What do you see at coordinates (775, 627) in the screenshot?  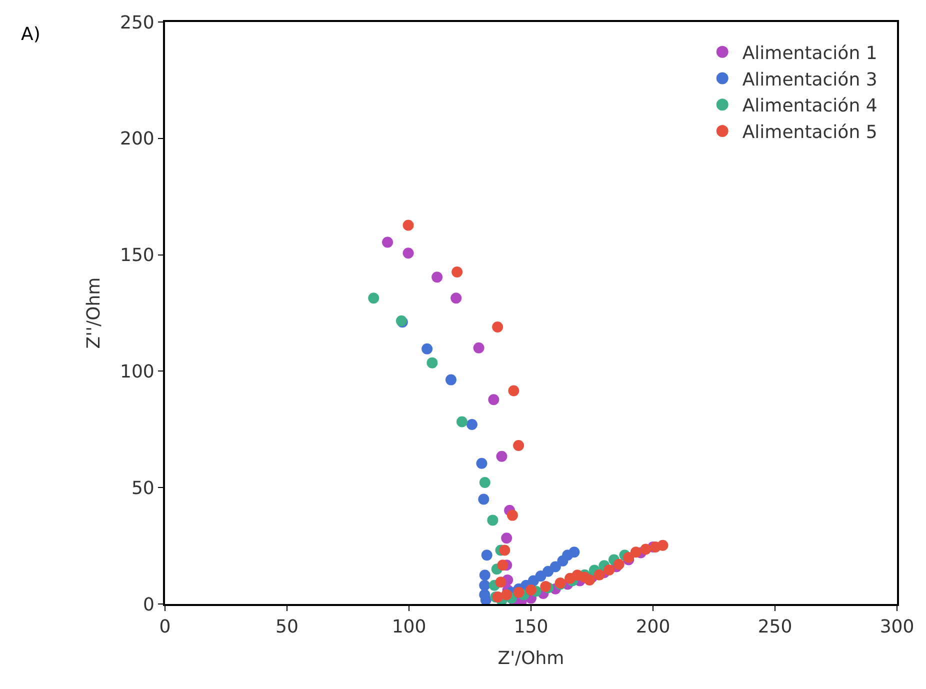 I see `x-tick-label: 250` at bounding box center [775, 627].